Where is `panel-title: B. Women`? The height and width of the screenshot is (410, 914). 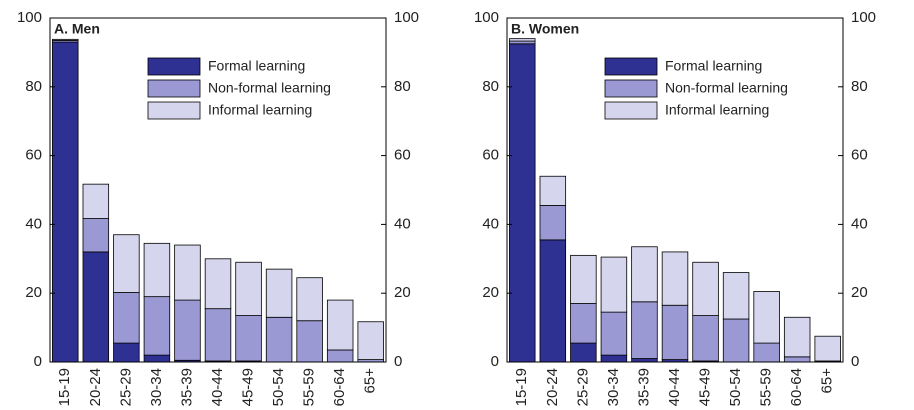
panel-title: B. Women is located at coordinates (545, 29).